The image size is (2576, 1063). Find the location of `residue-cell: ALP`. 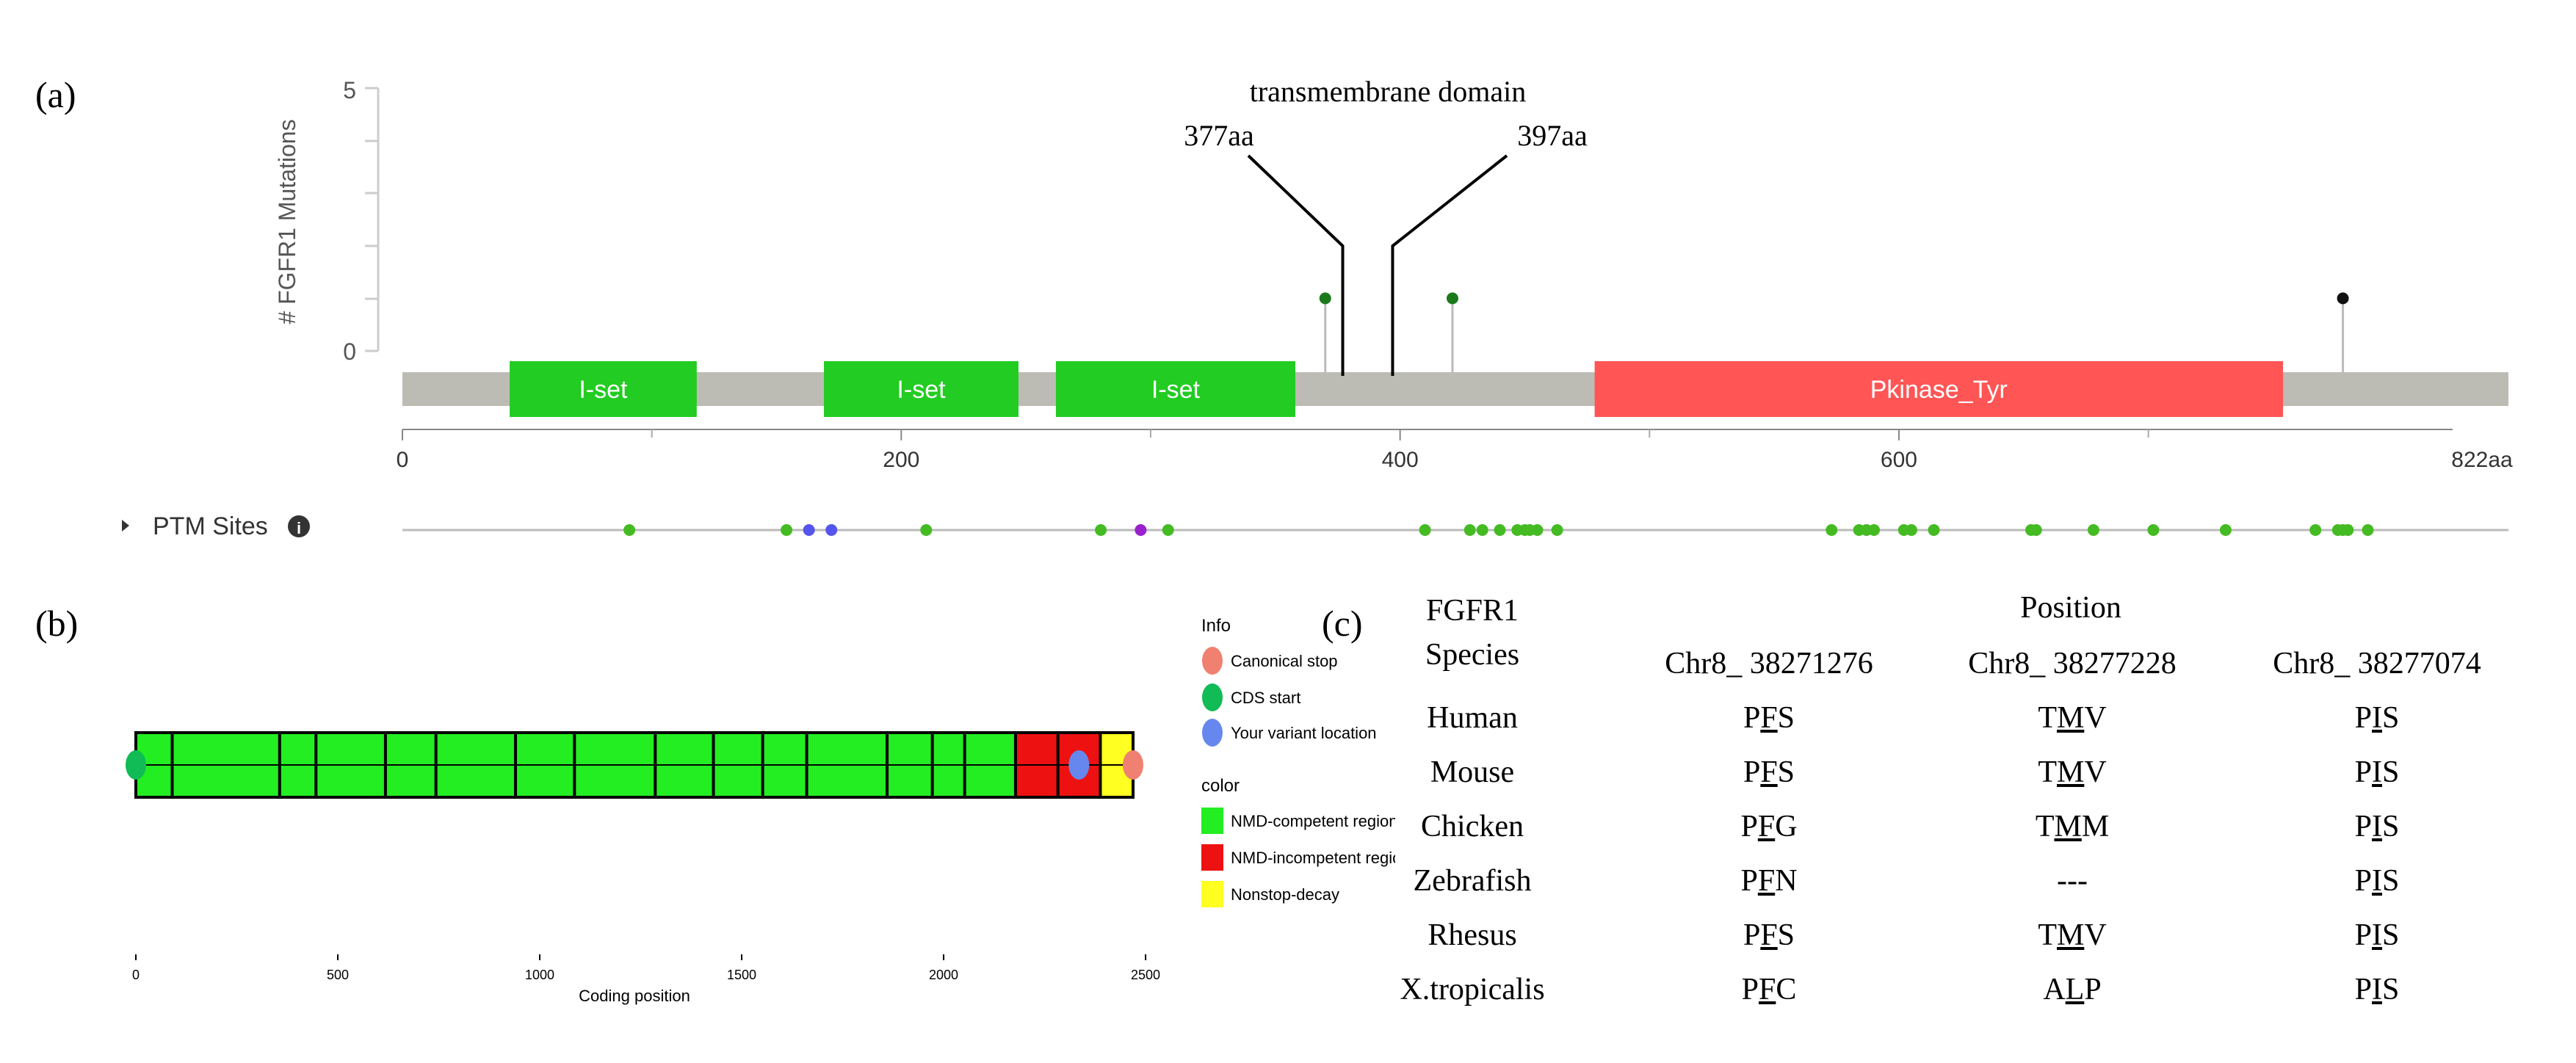

residue-cell: ALP is located at coordinates (2072, 989).